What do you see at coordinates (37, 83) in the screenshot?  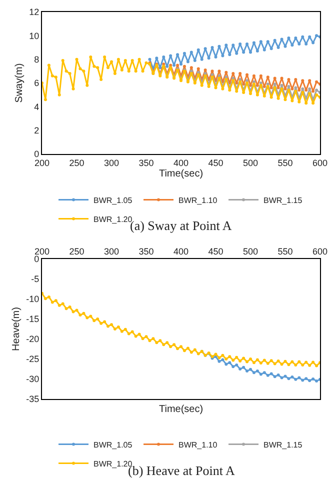 I see `y-tick-label: 6` at bounding box center [37, 83].